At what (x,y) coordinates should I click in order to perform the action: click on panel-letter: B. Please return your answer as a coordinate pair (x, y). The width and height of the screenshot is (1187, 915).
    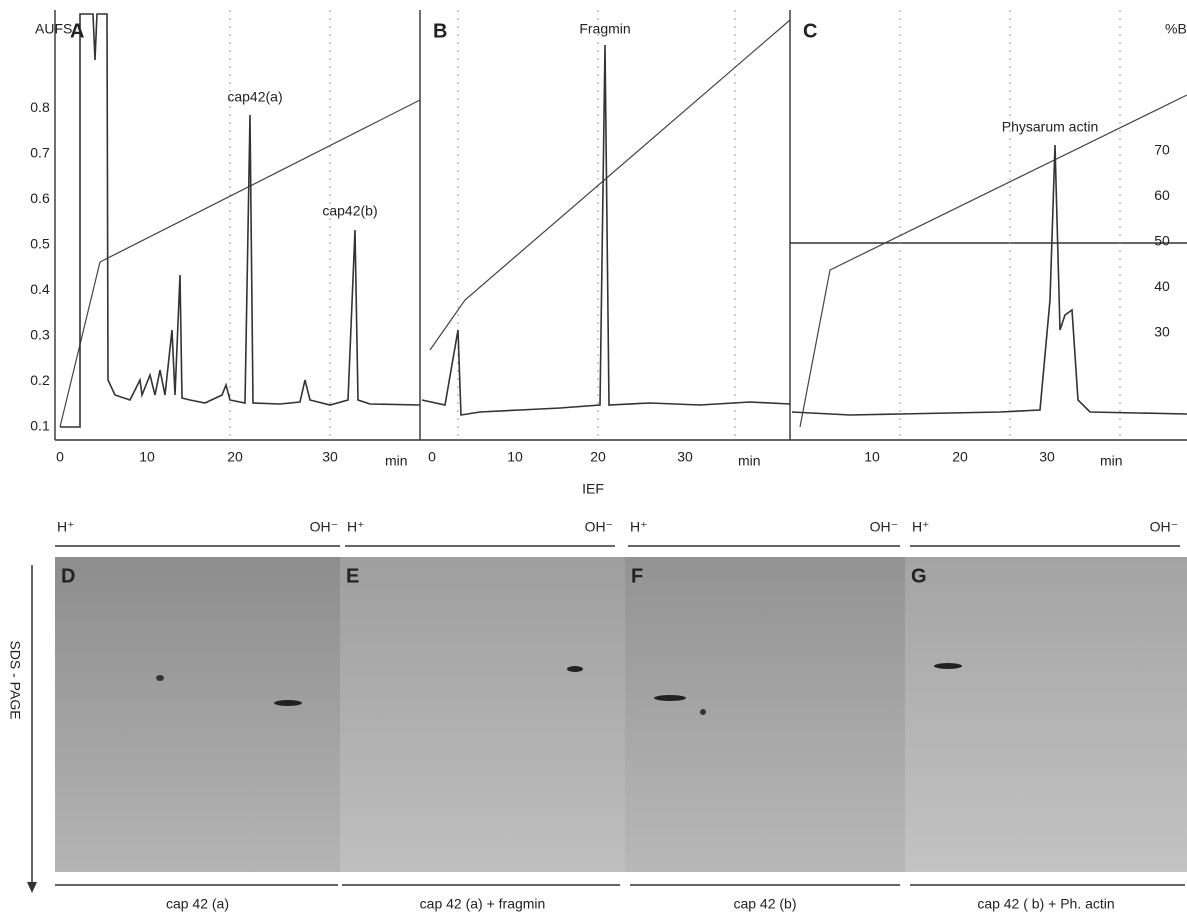
    Looking at the image, I should click on (440, 31).